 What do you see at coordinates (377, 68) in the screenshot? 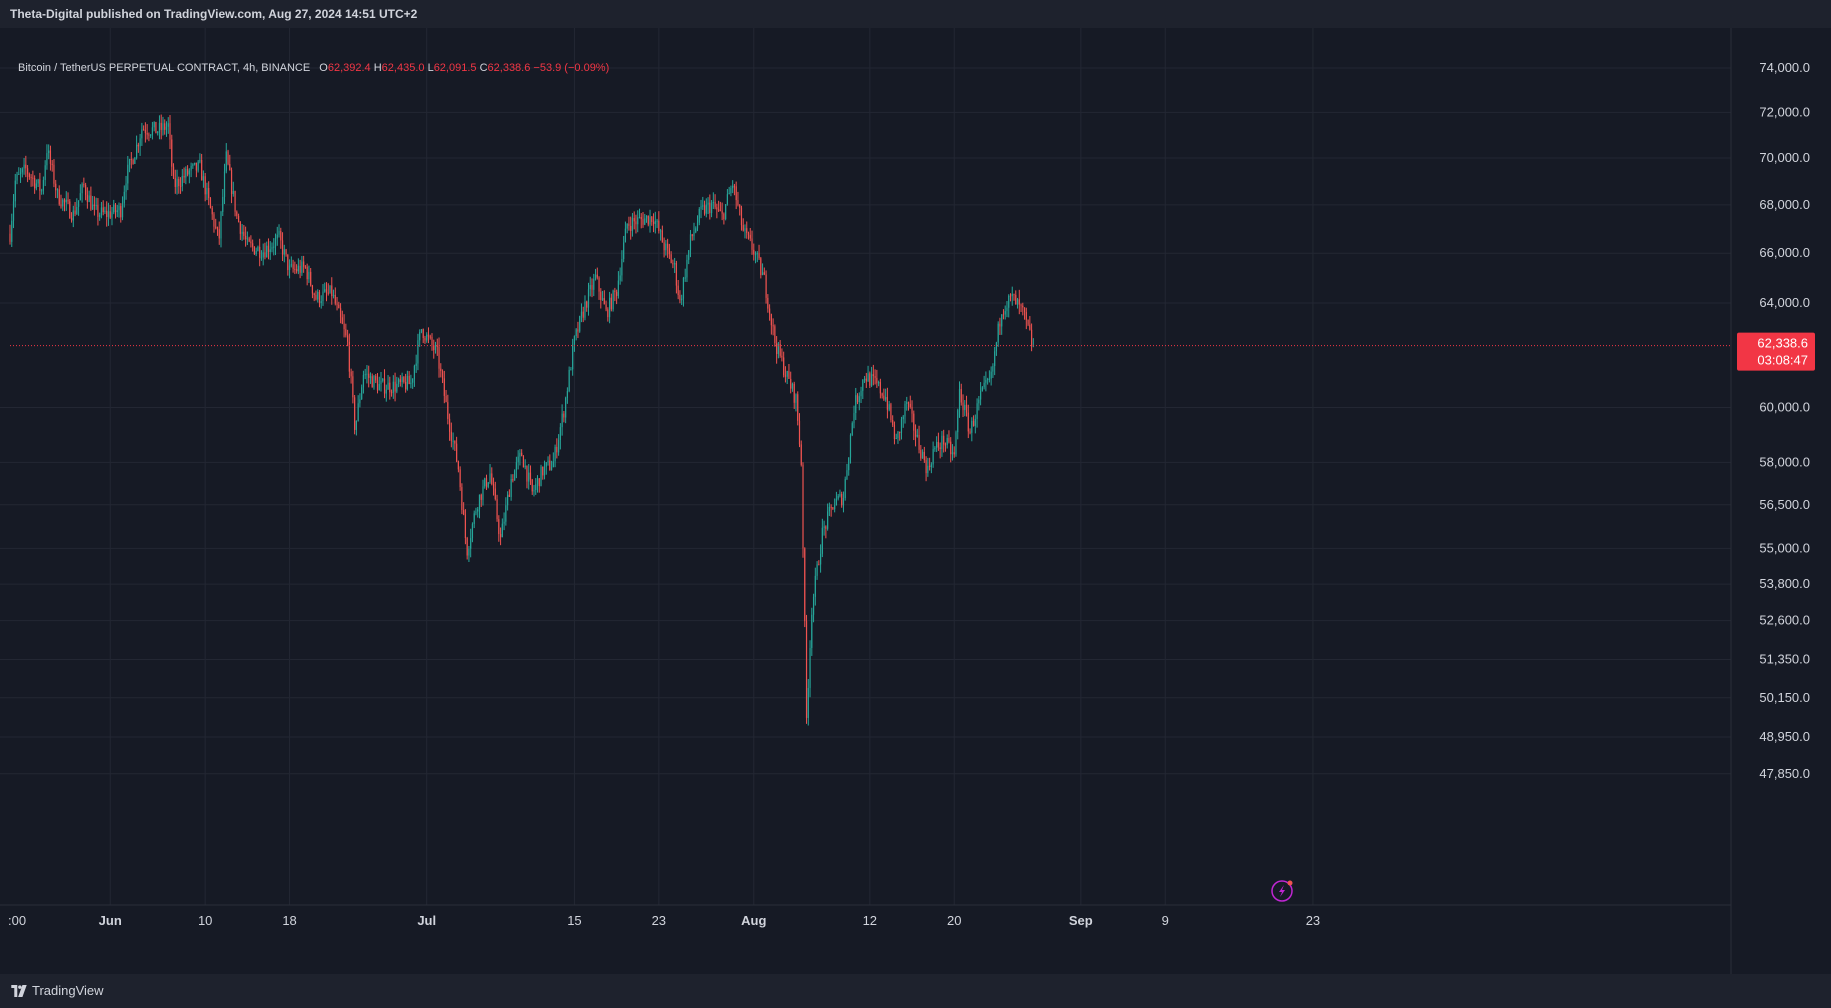
I see `high-label: H` at bounding box center [377, 68].